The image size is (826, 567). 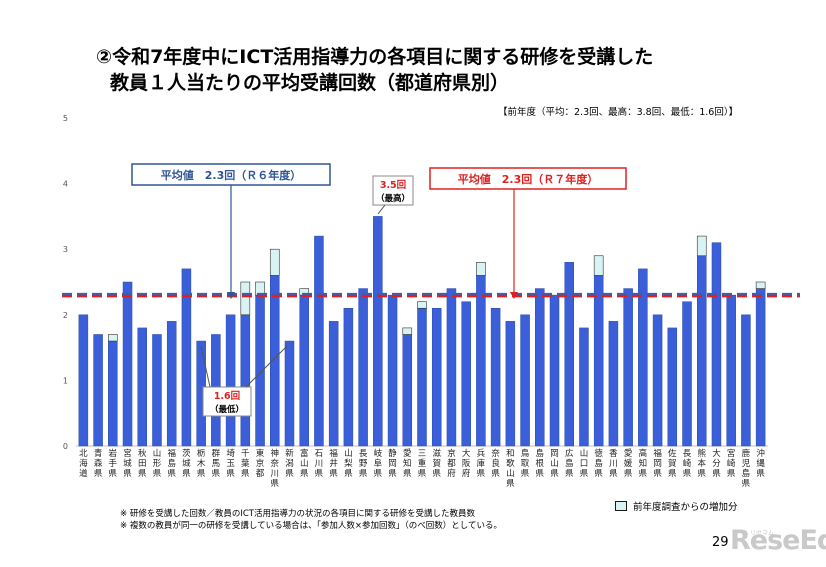 I want to click on x-tick-label: 岐阜県, so click(x=378, y=463).